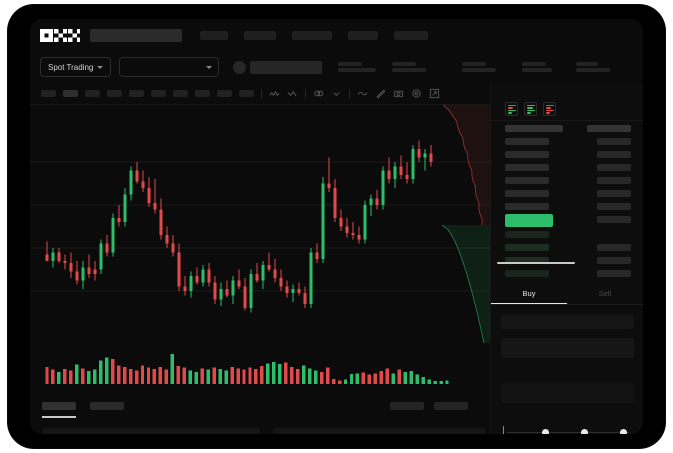 The height and width of the screenshot is (453, 673). I want to click on tab-sell: Sell, so click(605, 293).